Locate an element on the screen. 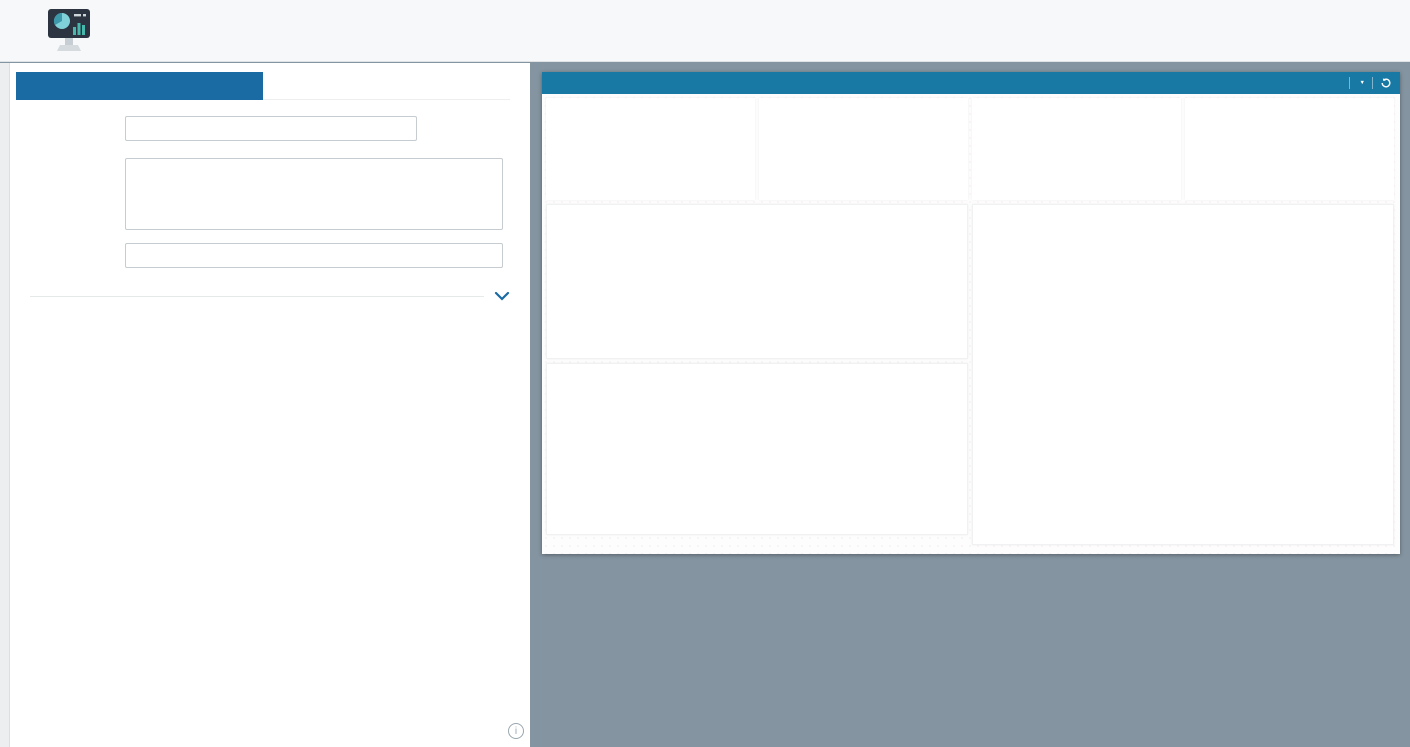 This screenshot has height=747, width=1410. left-edge-strip is located at coordinates (5, 405).